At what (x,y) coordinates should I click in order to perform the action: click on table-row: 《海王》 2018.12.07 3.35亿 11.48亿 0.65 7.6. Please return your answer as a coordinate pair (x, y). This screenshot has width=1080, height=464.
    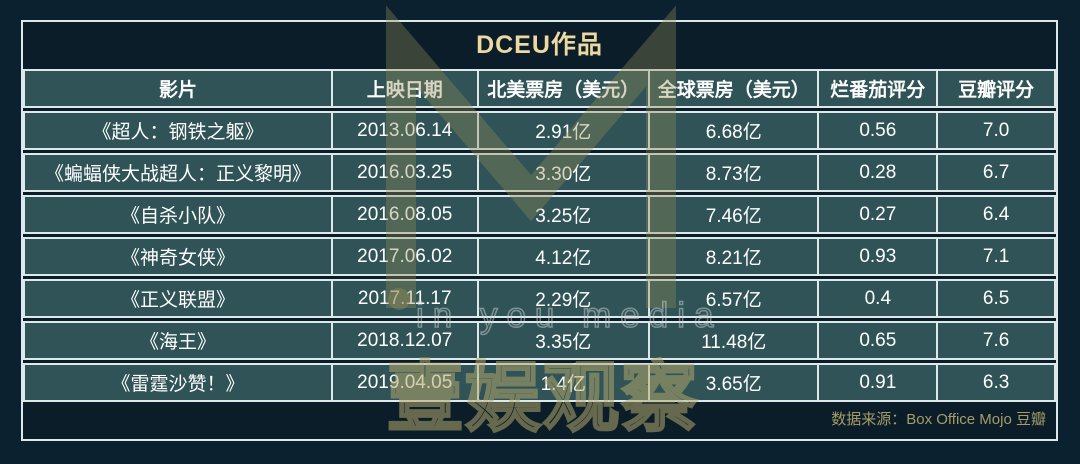
    Looking at the image, I should click on (539, 340).